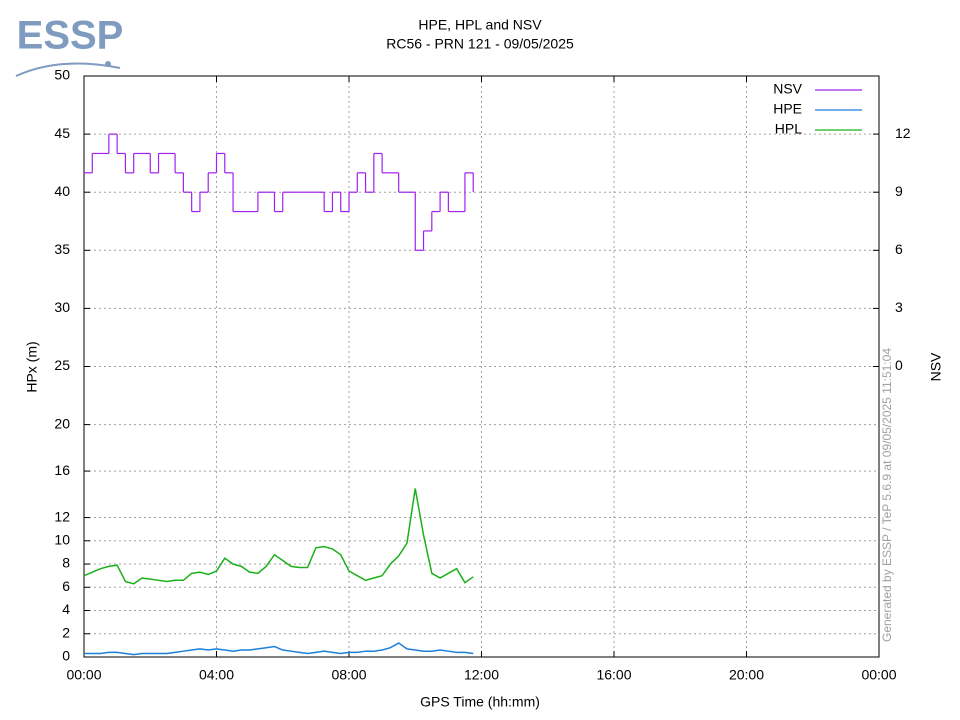 This screenshot has height=720, width=960. Describe the element at coordinates (62, 365) in the screenshot. I see `y-tick-label: 25` at that location.